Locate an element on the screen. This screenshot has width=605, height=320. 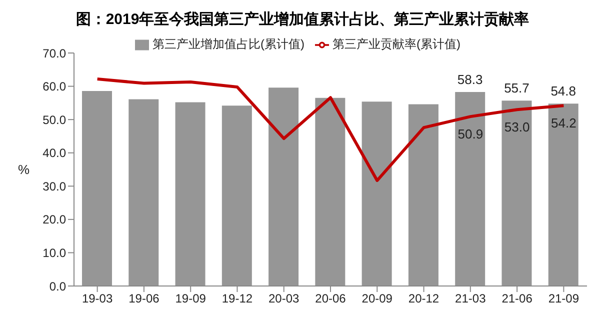
x-tick-label: 19-03 is located at coordinates (97, 299).